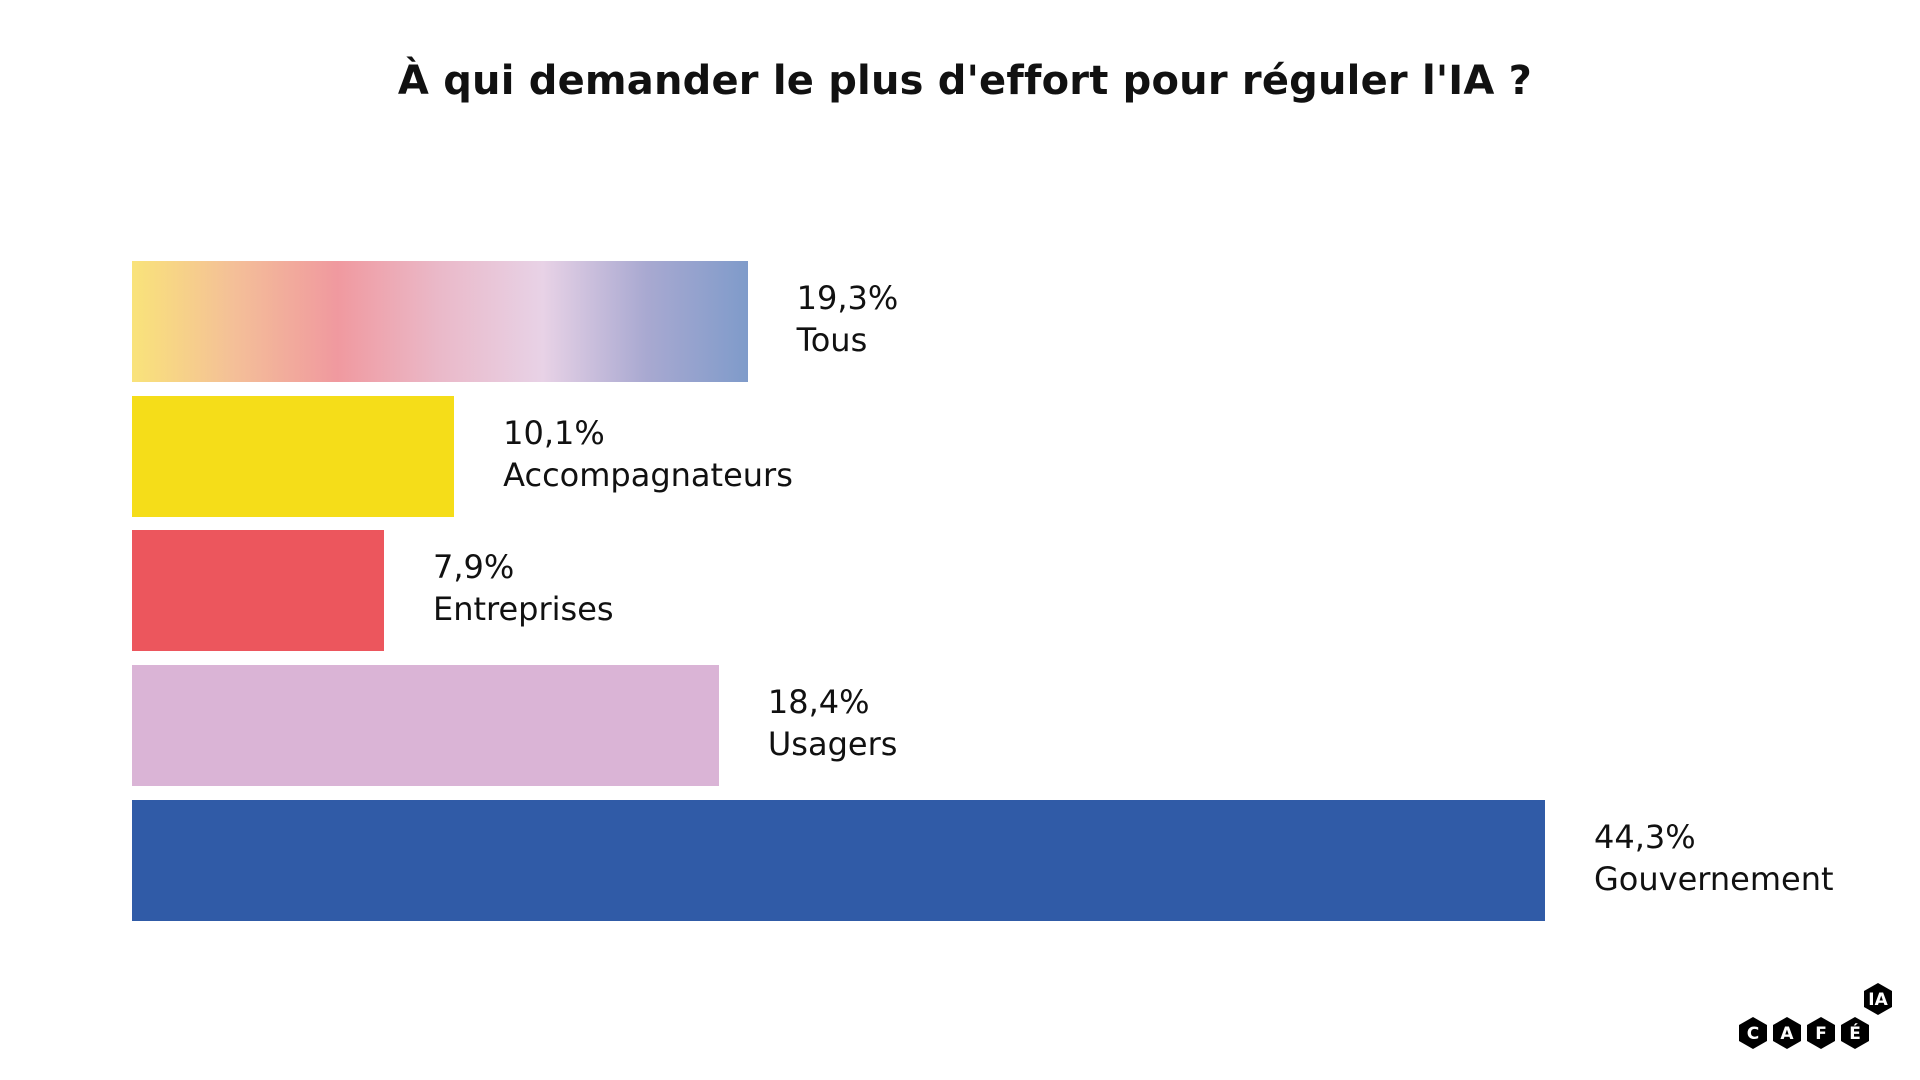  Describe the element at coordinates (1753, 1034) in the screenshot. I see `svg-text: C` at that location.